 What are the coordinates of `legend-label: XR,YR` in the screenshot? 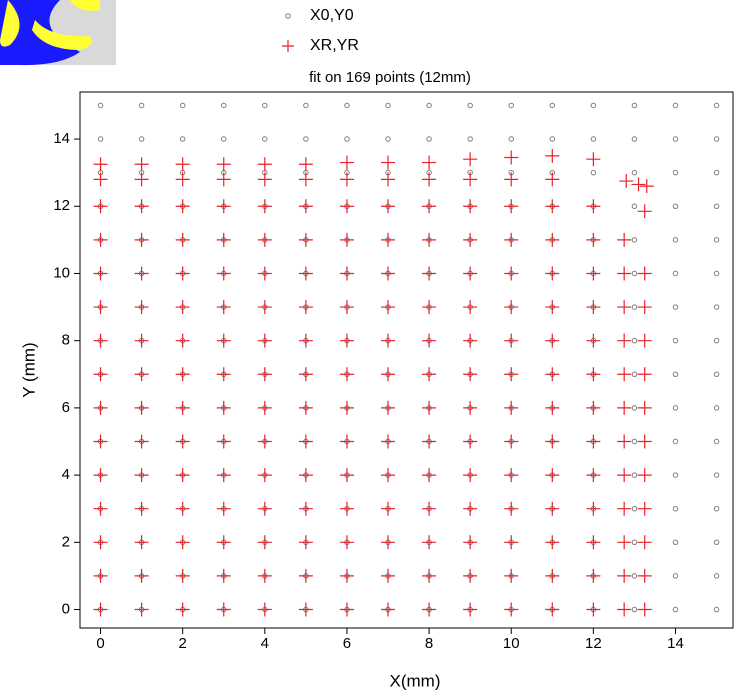 It's located at (334, 45).